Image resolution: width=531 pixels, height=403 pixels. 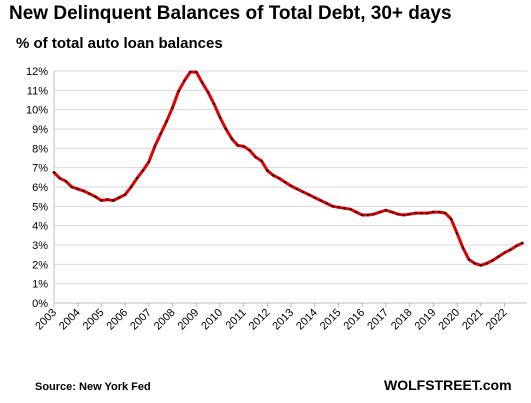 I want to click on x-tick-label: 2003, so click(x=46, y=320).